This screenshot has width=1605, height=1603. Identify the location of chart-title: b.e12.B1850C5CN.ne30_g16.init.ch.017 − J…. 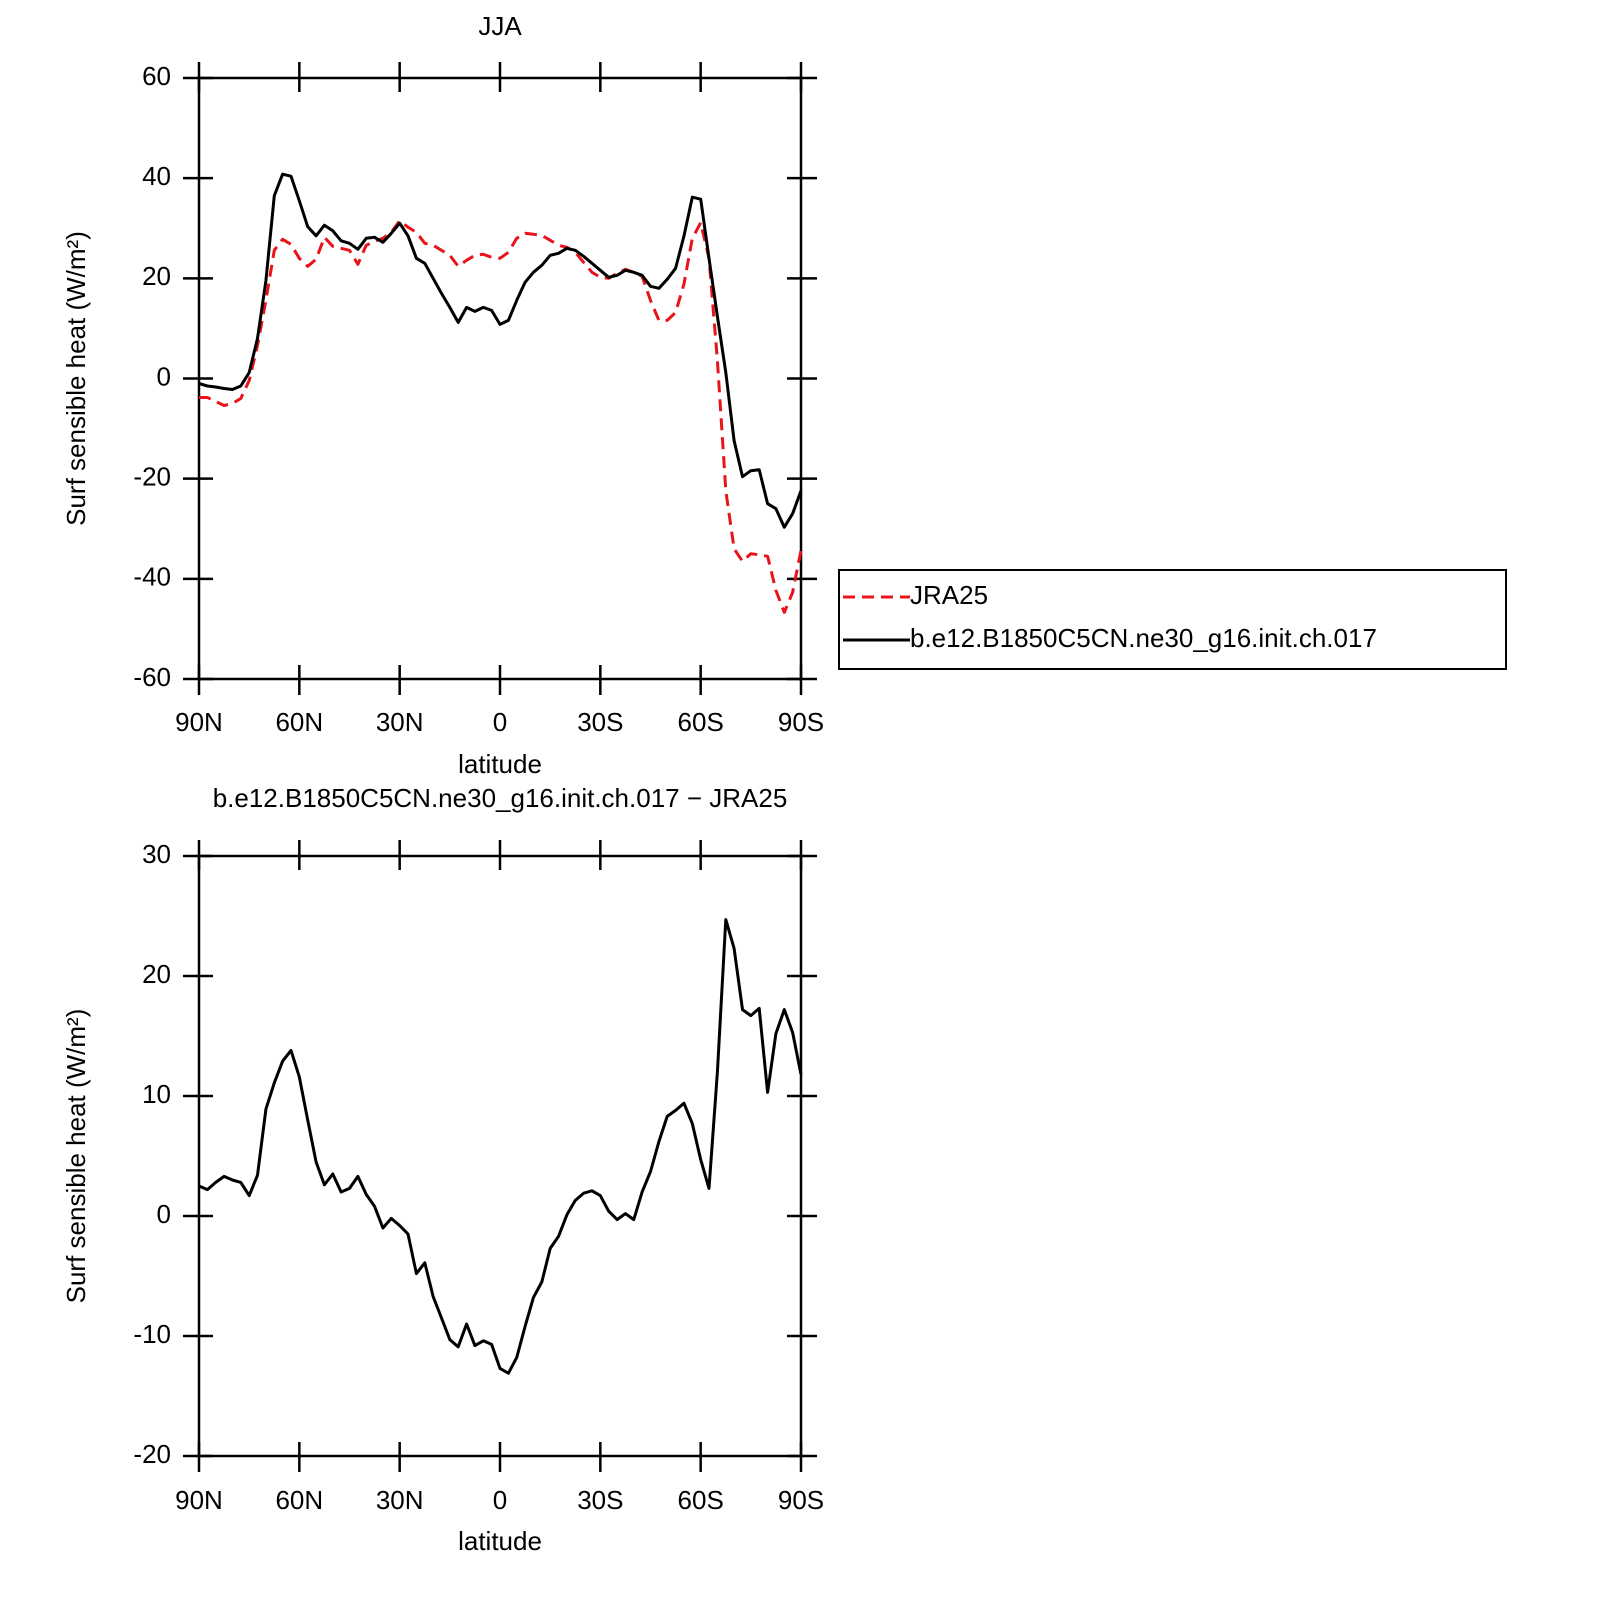
(500, 798).